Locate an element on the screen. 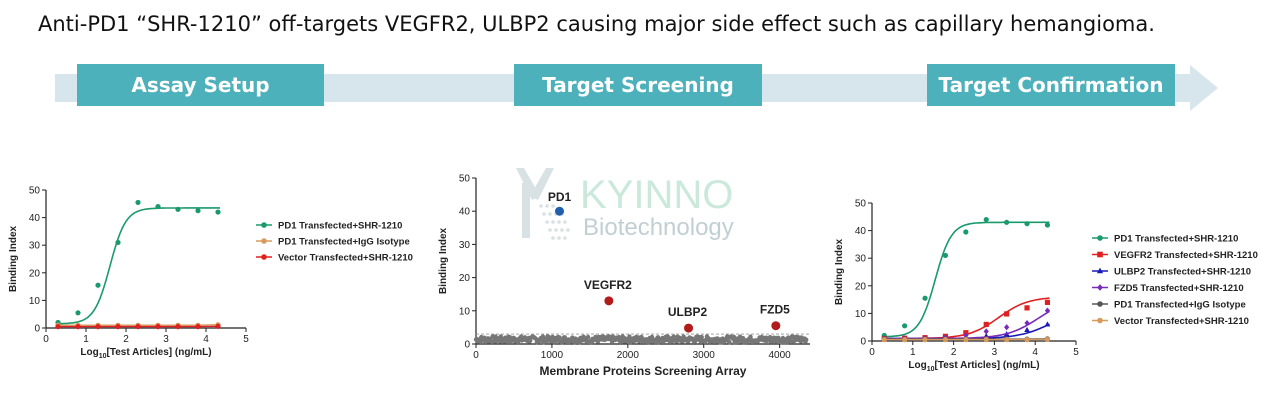 This screenshot has height=406, width=1269. x-tick-label: 3000 is located at coordinates (704, 355).